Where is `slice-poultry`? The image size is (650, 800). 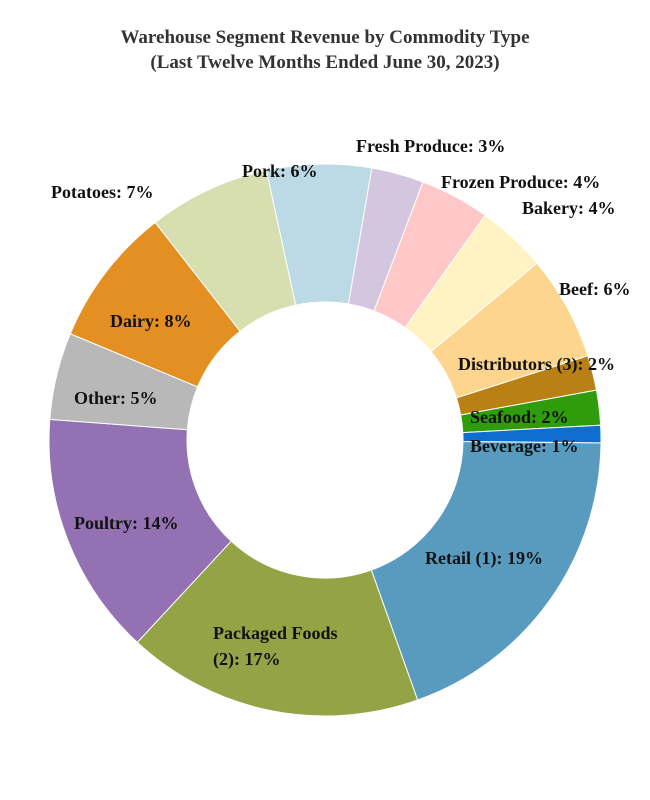 slice-poultry is located at coordinates (140, 531).